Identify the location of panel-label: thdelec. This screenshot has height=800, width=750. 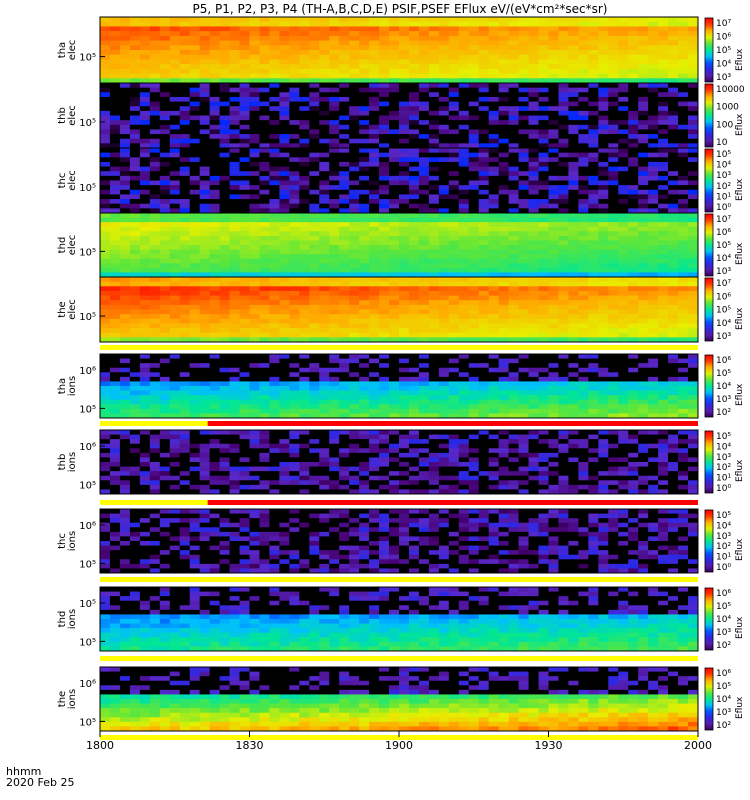
(67, 245).